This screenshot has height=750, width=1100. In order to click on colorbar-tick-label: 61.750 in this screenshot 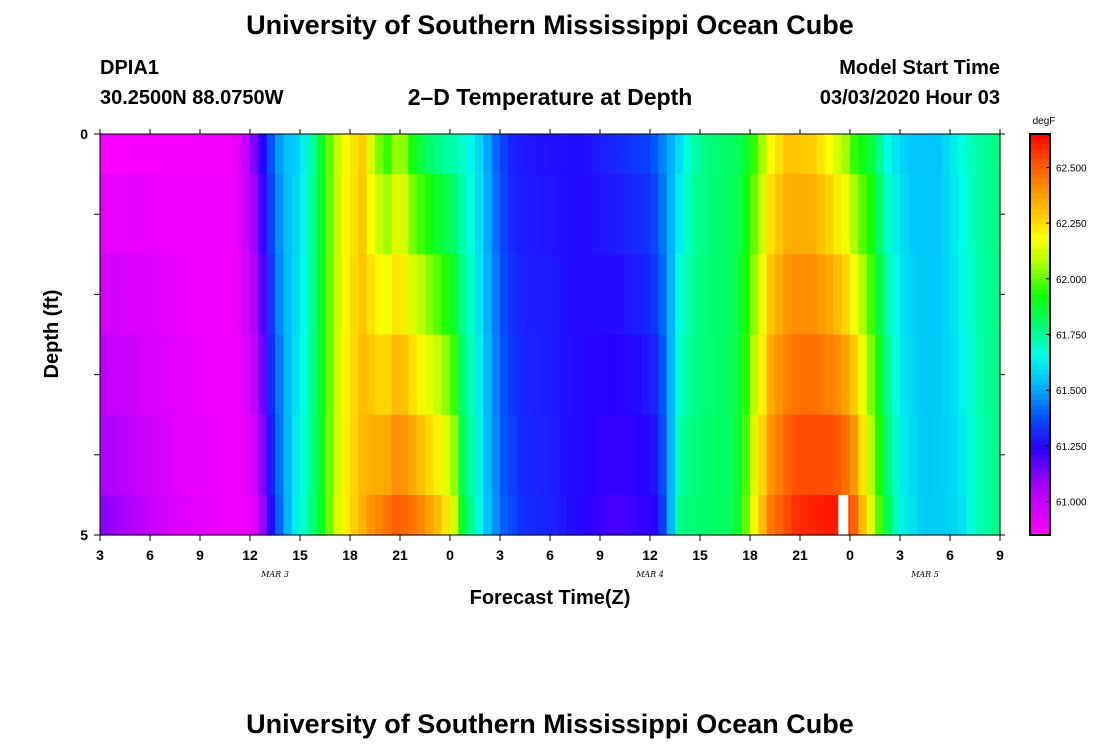, I will do `click(1071, 336)`.